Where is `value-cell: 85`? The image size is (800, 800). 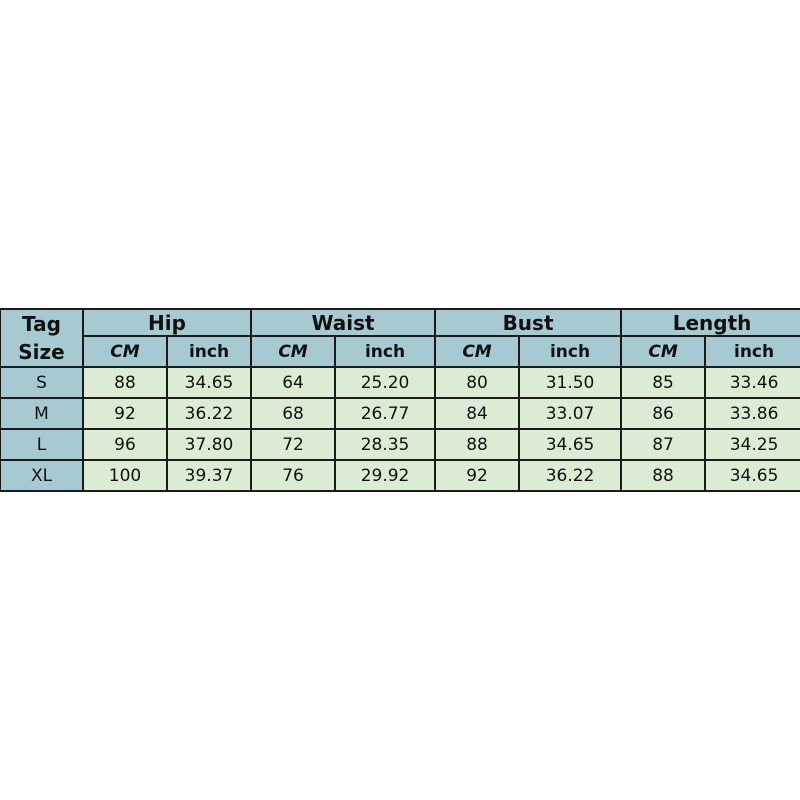 value-cell: 85 is located at coordinates (663, 382).